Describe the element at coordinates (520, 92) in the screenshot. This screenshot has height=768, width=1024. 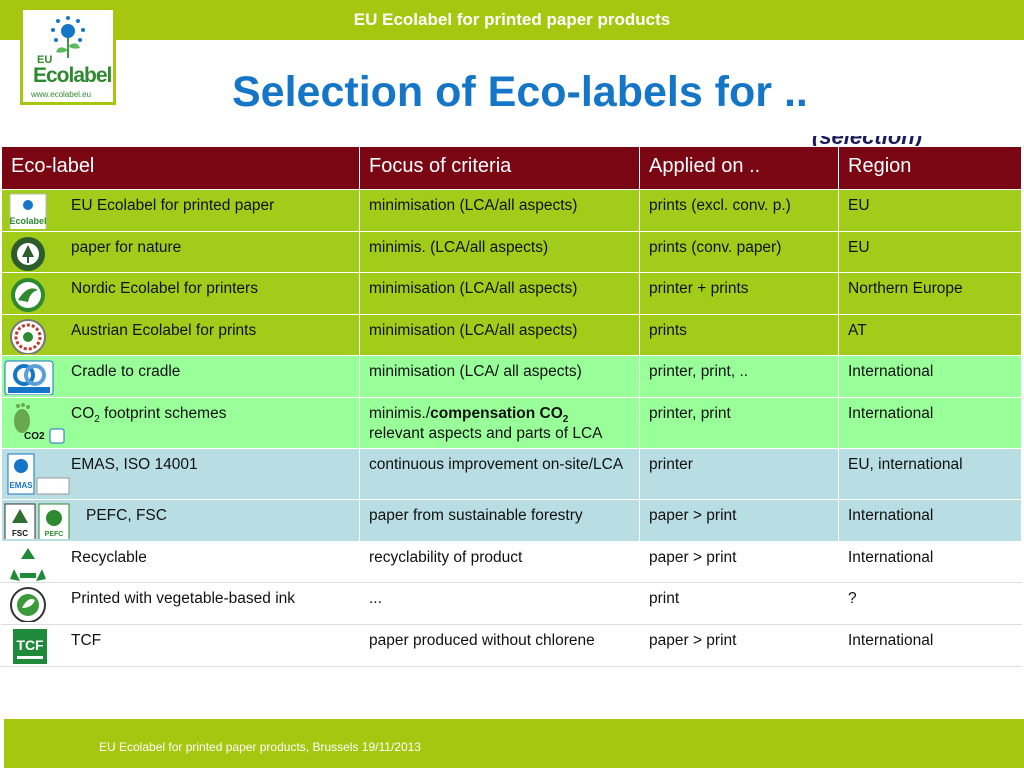
I see `slide-heading: Selection of Eco-labels for ..` at that location.